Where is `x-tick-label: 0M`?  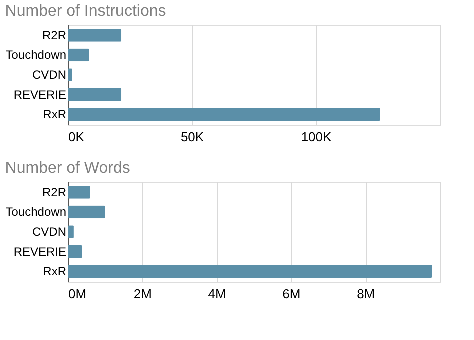
x-tick-label: 0M is located at coordinates (77, 294).